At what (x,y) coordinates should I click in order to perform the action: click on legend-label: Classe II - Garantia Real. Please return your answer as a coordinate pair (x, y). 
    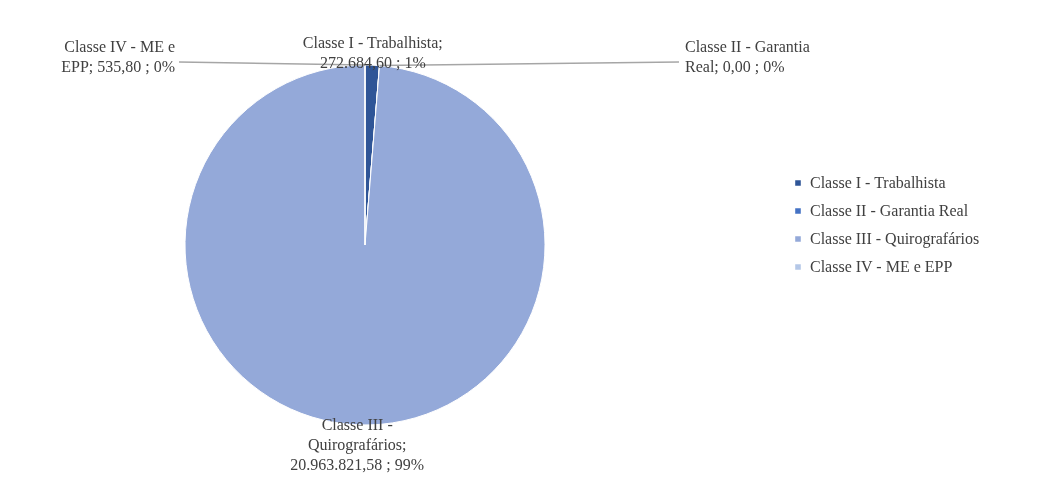
    Looking at the image, I should click on (889, 210).